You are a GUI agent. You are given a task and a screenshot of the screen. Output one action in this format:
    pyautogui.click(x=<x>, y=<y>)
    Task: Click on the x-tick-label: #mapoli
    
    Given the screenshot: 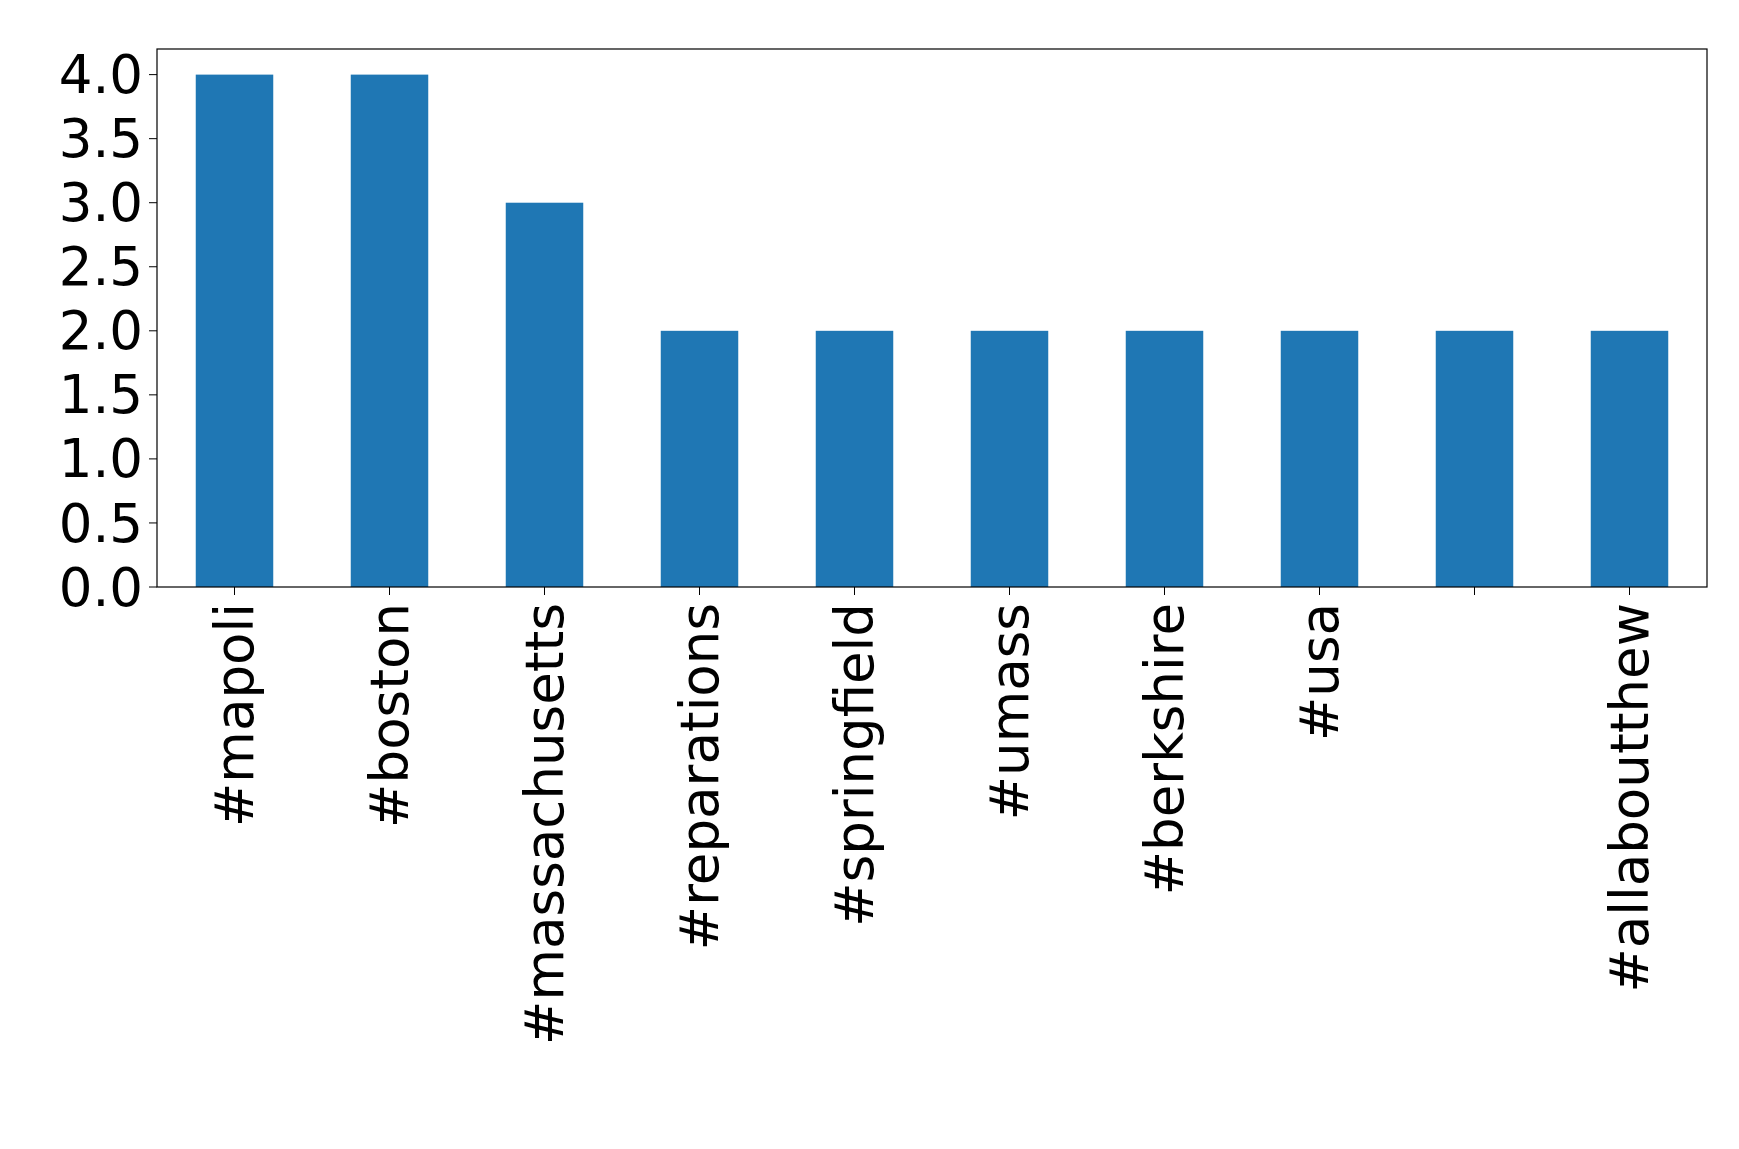 What is the action you would take?
    pyautogui.click(x=235, y=715)
    